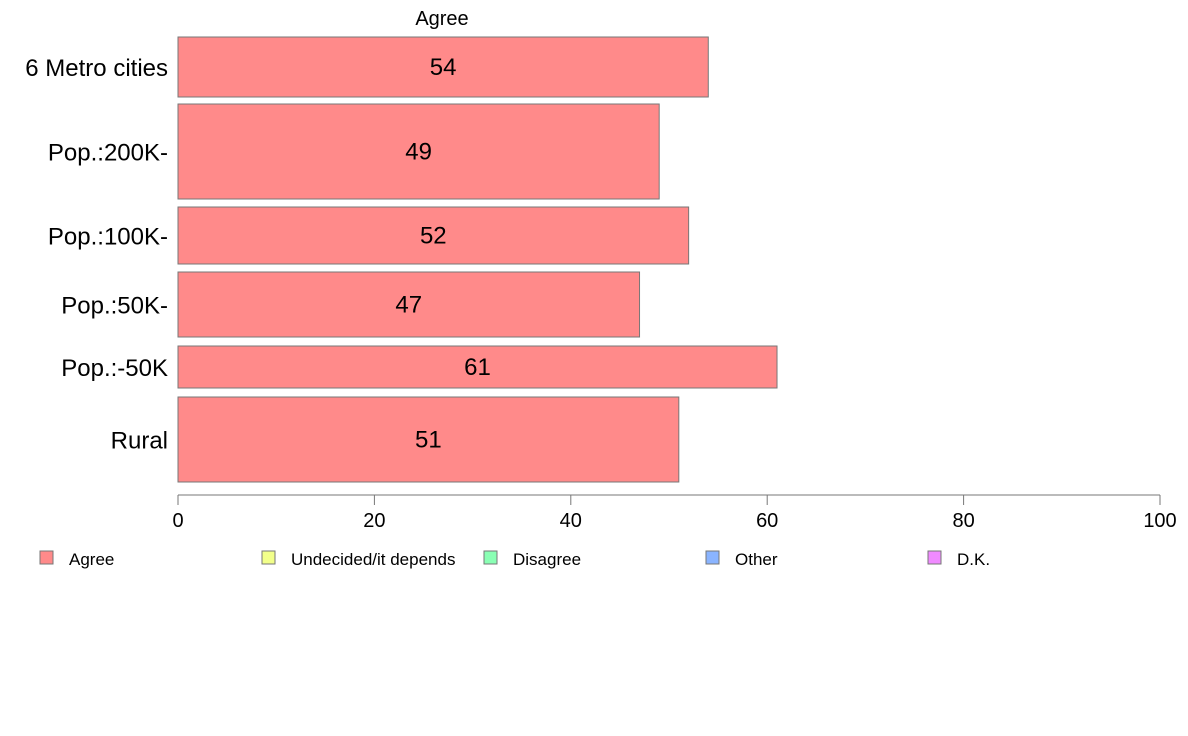  What do you see at coordinates (108, 153) in the screenshot?
I see `category-label: Pop.:200K-` at bounding box center [108, 153].